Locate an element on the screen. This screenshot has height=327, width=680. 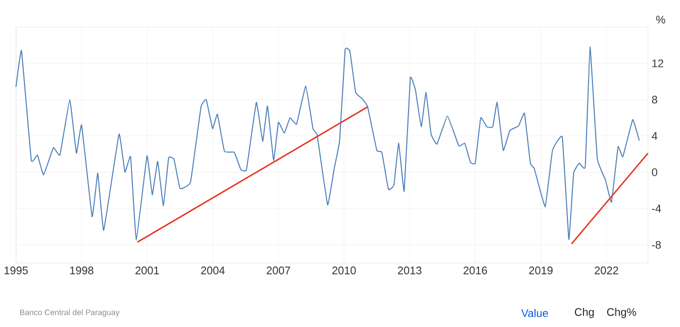
x-tick-label: 2007 is located at coordinates (278, 270).